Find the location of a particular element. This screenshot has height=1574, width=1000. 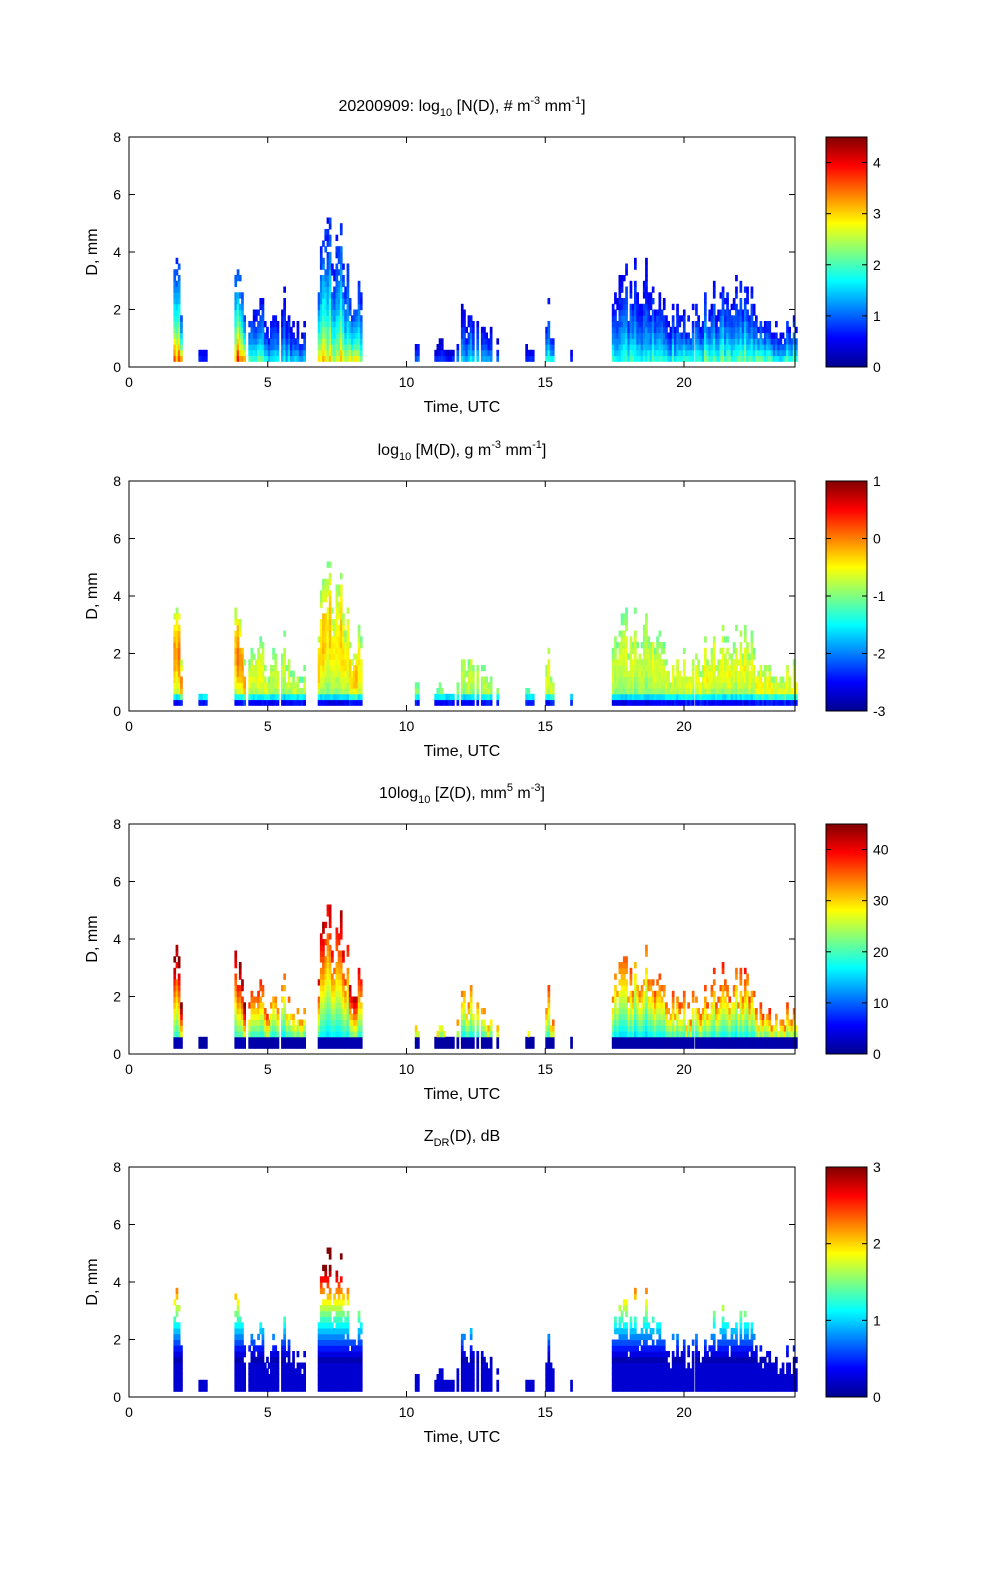

heatmap-cells is located at coordinates (485, 976).